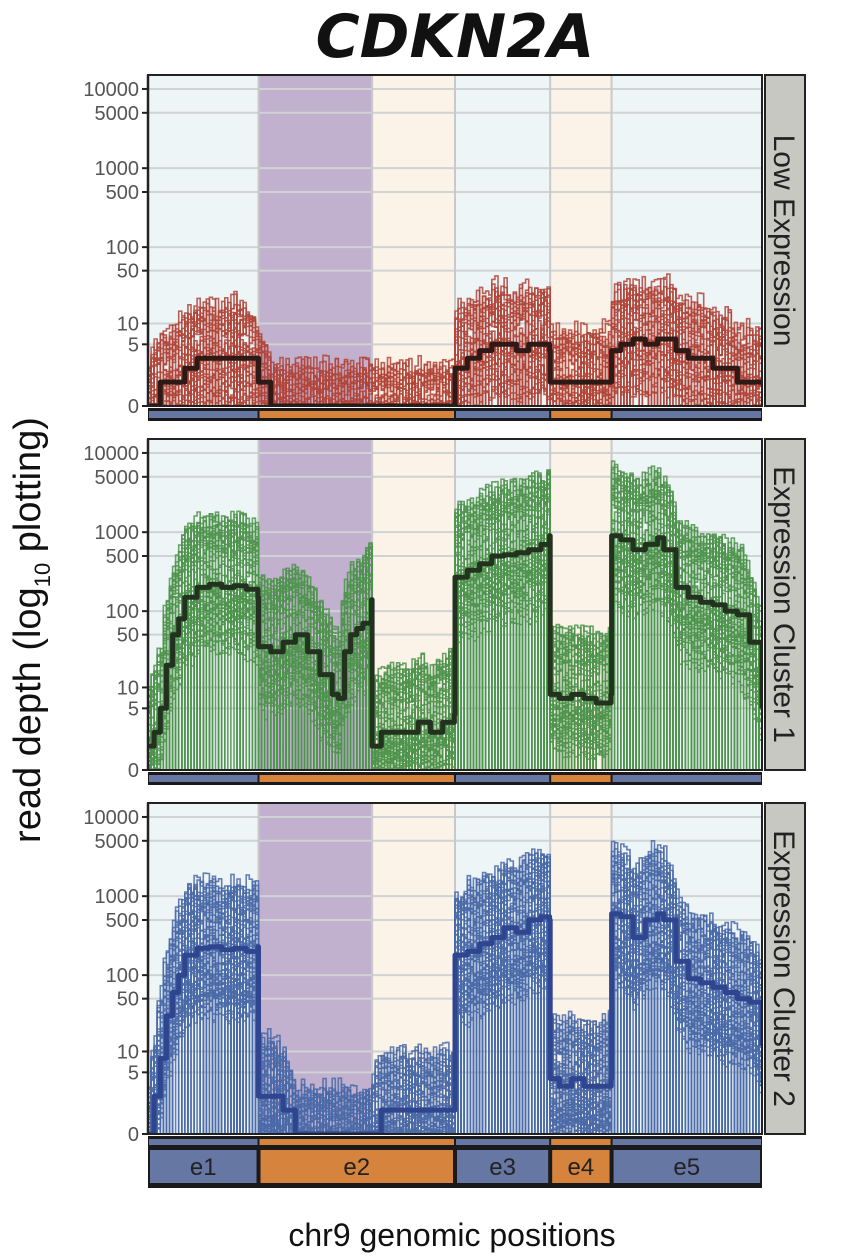 This screenshot has height=1257, width=850. Describe the element at coordinates (455, 1166) in the screenshot. I see `exon-legend: e1 e2 e3 e4 e5` at that location.